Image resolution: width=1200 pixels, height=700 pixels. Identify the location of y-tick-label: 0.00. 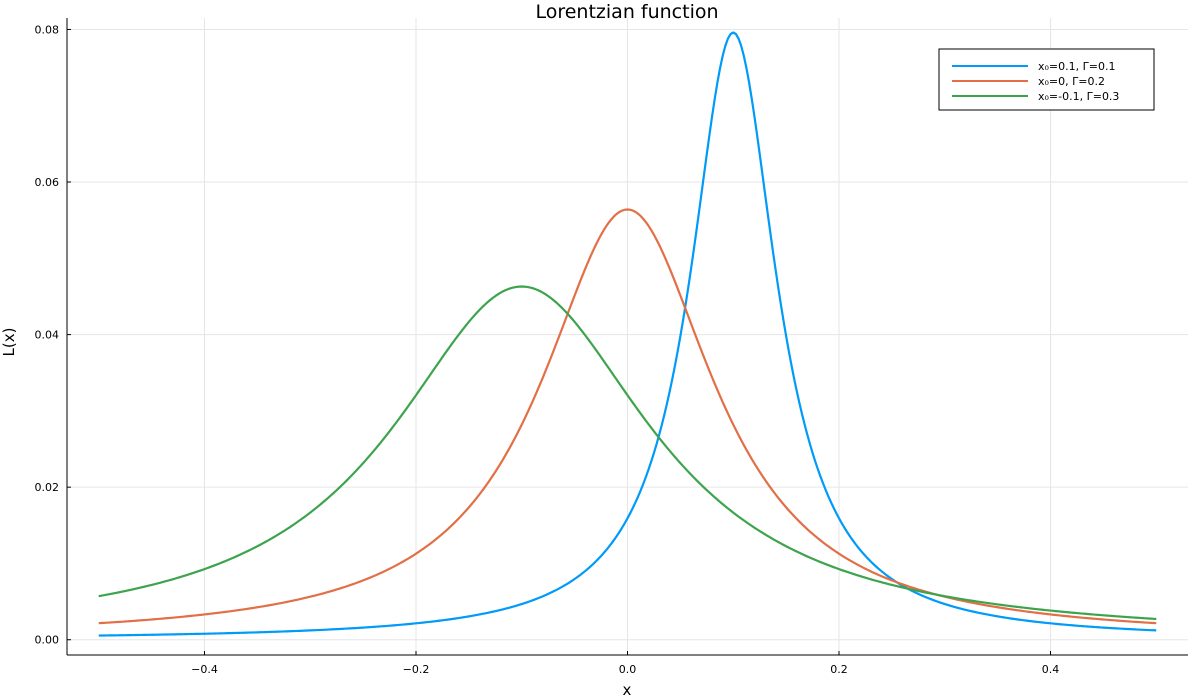
(47, 640).